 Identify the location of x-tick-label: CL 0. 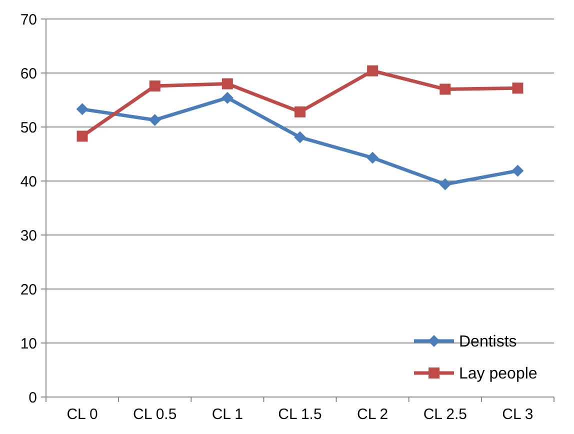
(82, 414).